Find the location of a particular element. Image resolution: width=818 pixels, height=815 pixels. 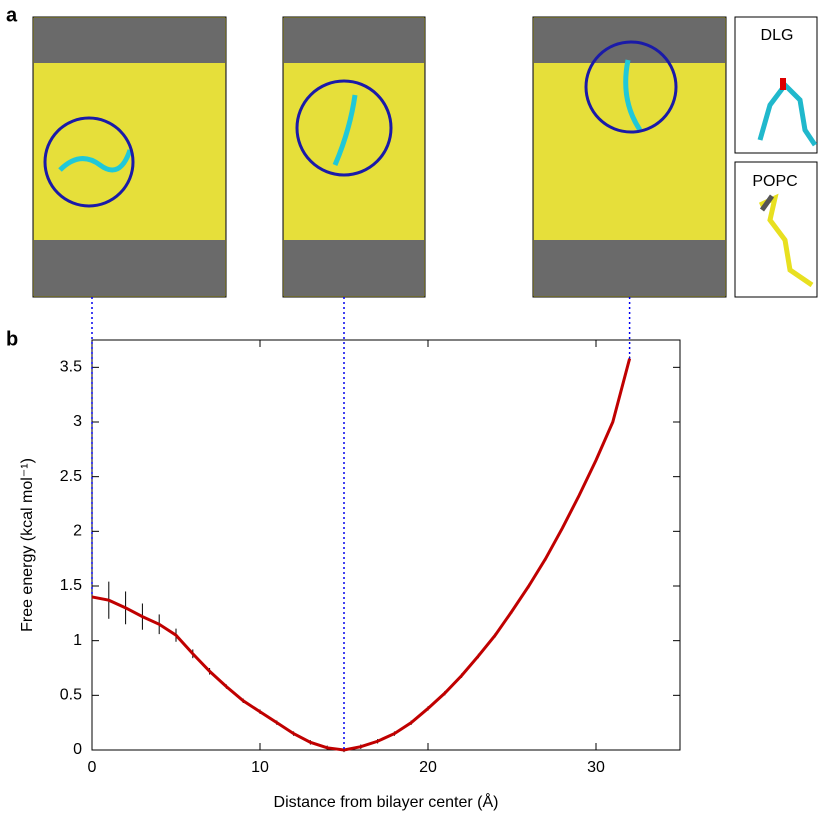

y-axis-title: Free energy (kcal mol⁻¹) is located at coordinates (27, 545).